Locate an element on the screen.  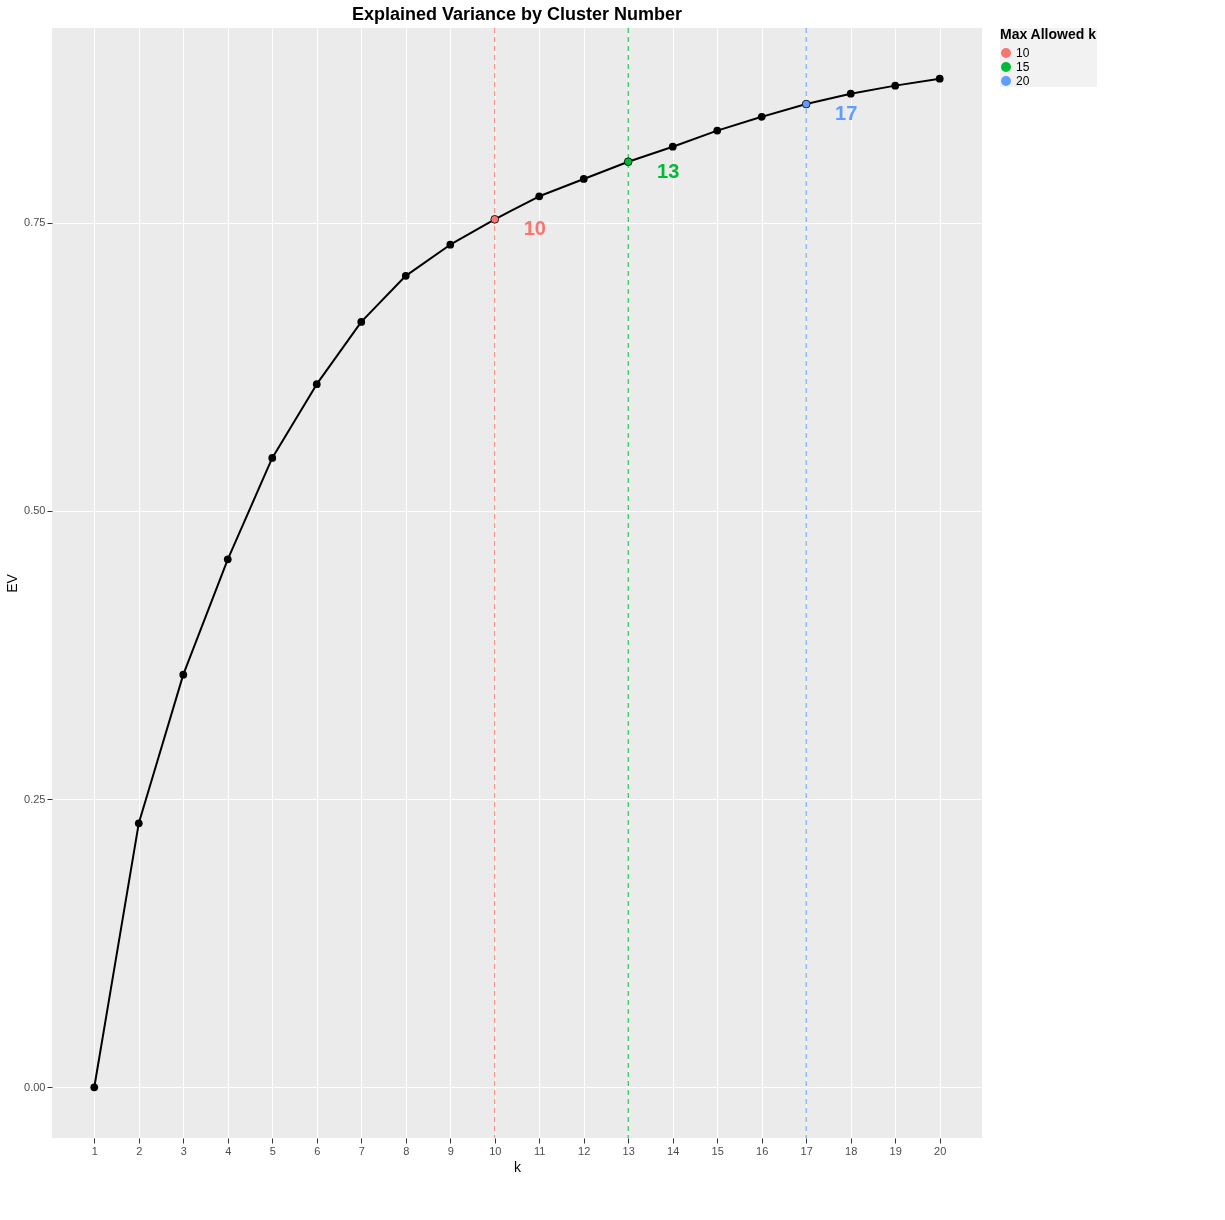
y-axis-title: EV is located at coordinates (12, 583).